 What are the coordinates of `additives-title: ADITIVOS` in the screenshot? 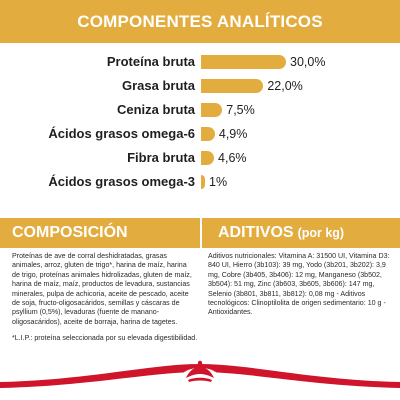 It's located at (256, 232).